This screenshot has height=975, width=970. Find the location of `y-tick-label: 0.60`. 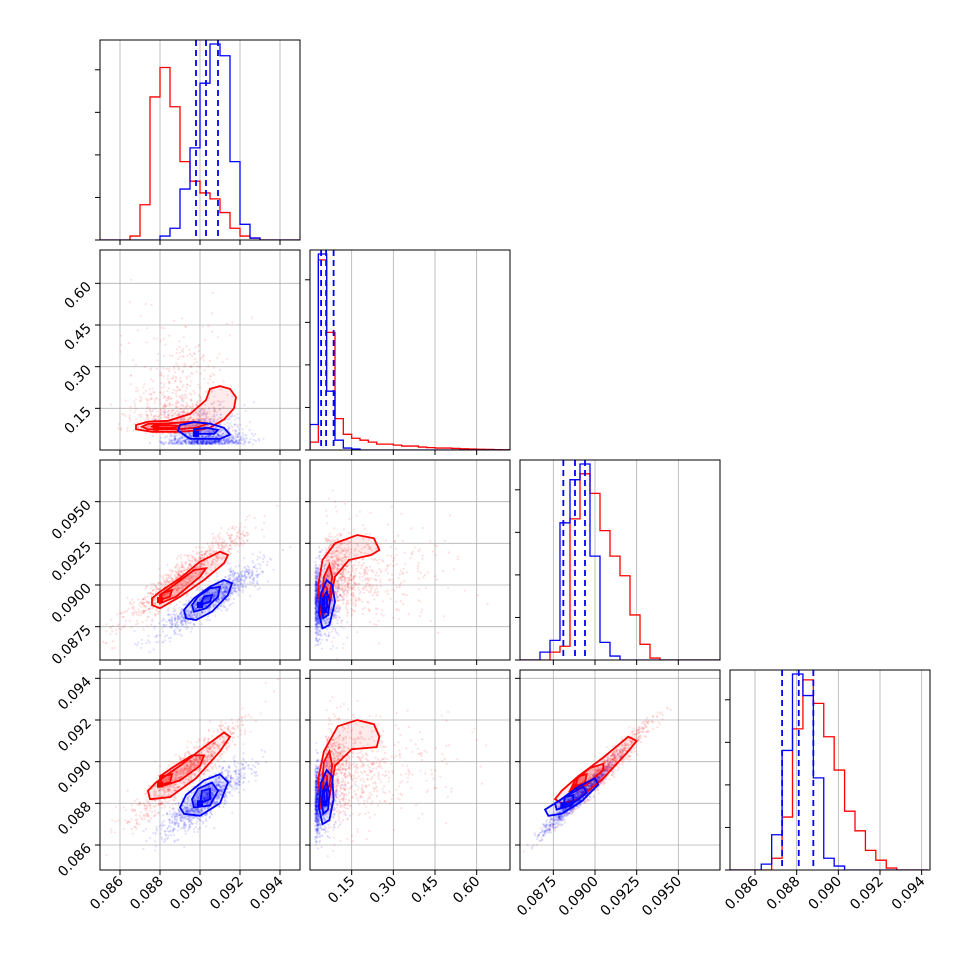

y-tick-label: 0.60 is located at coordinates (77, 295).